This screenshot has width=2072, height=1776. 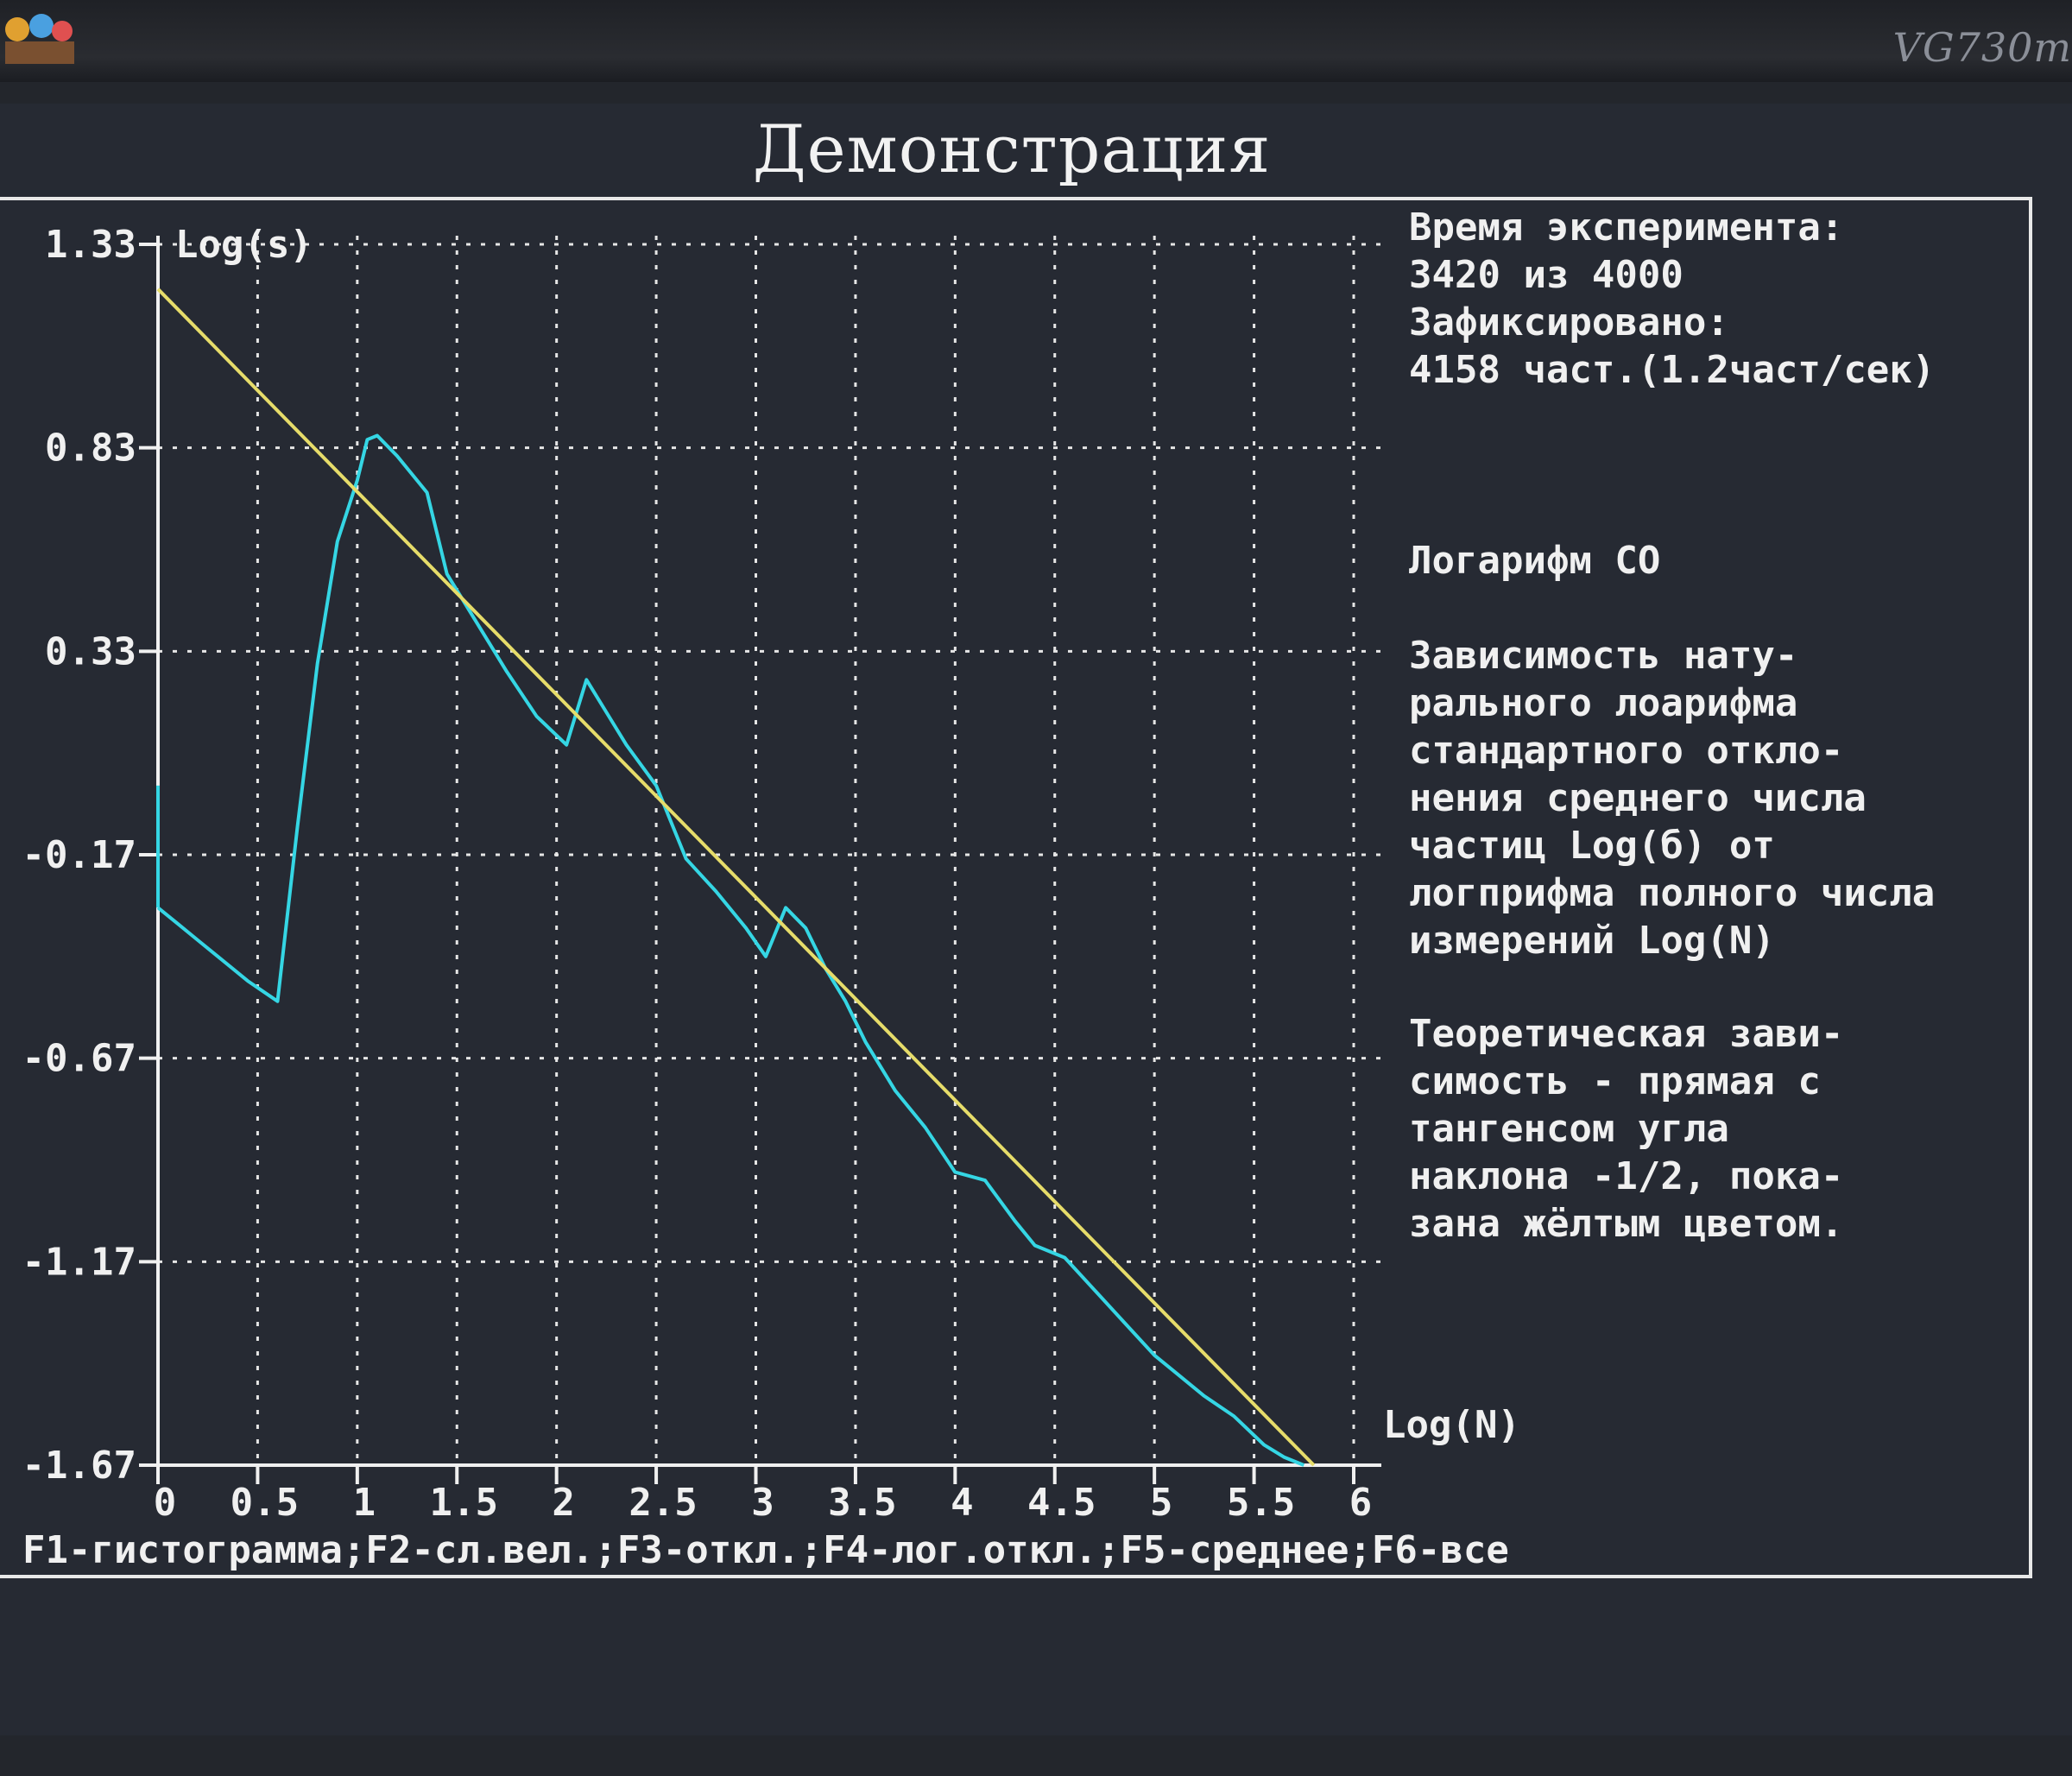 I want to click on x-tick-label: 3.5, so click(x=862, y=1503).